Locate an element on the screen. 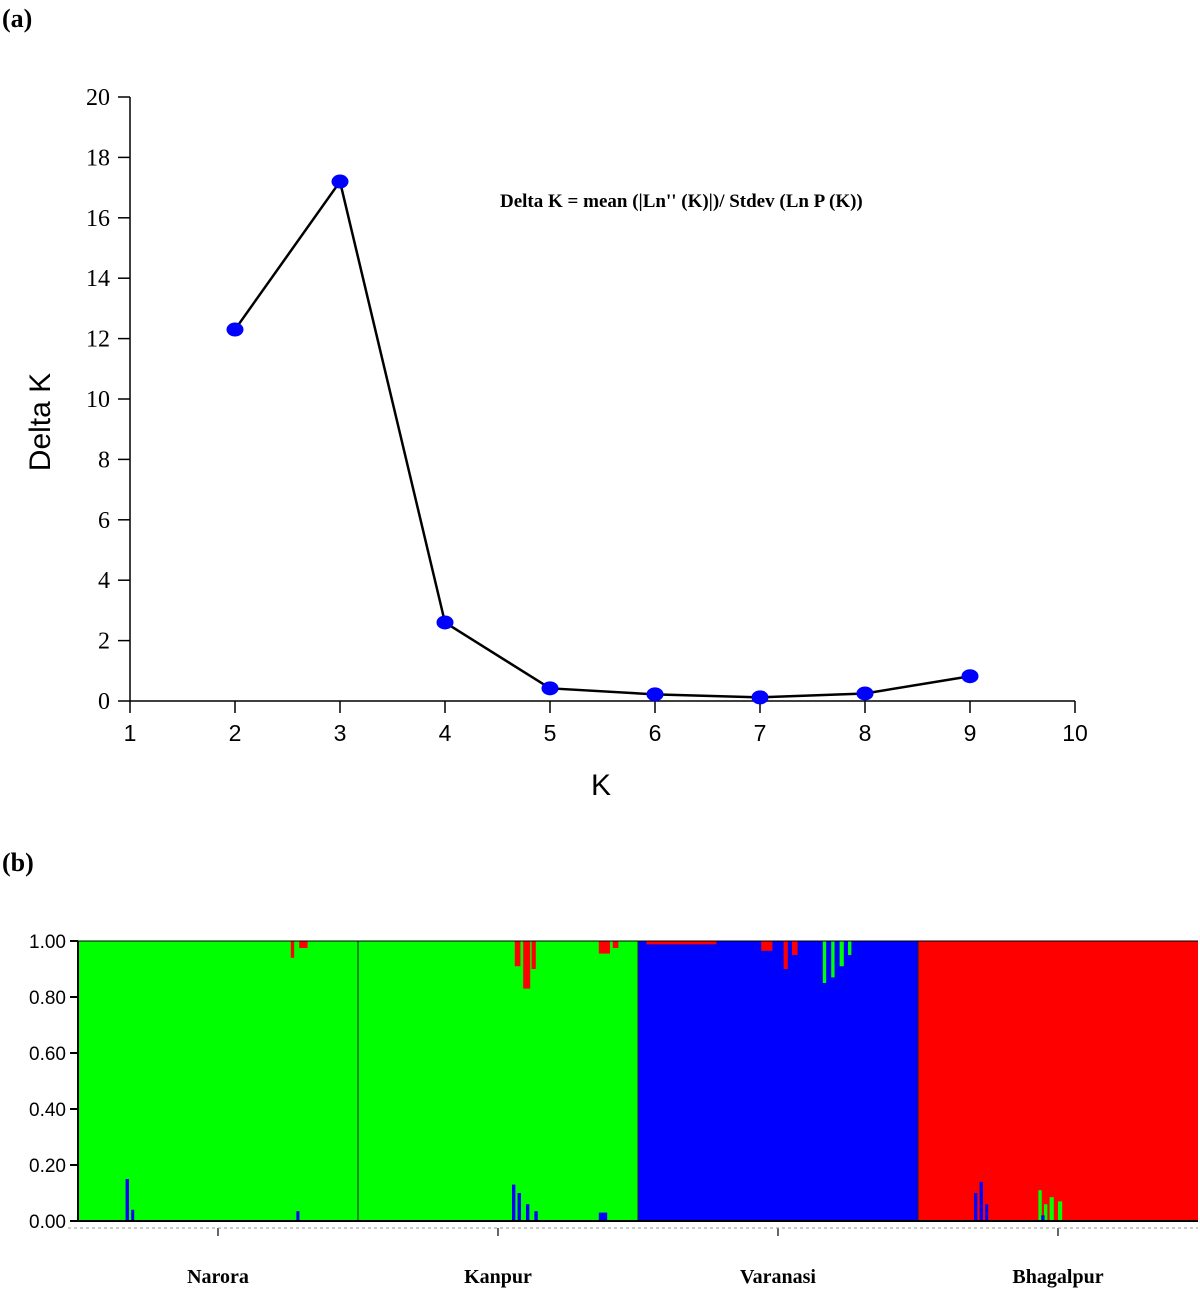  structure-population-labels: Narora Kanpur Varanasi Bhagalpur is located at coordinates (645, 1277).